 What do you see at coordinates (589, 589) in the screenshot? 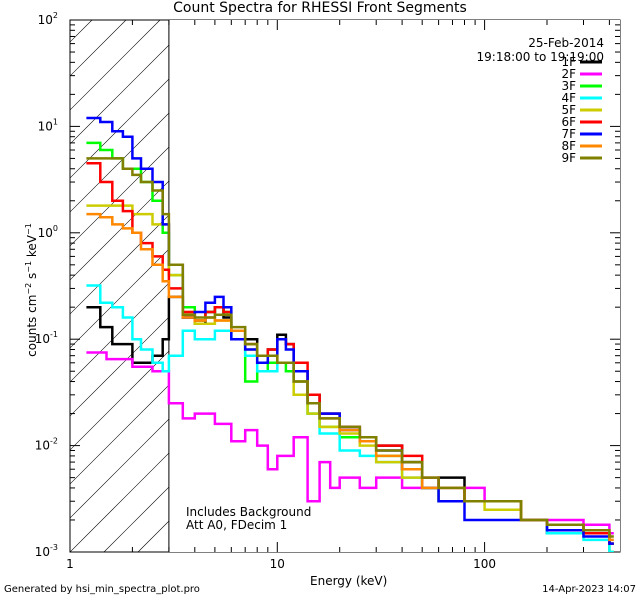
I see `timestamp-footer: 14-Apr-2023 14:07` at bounding box center [589, 589].